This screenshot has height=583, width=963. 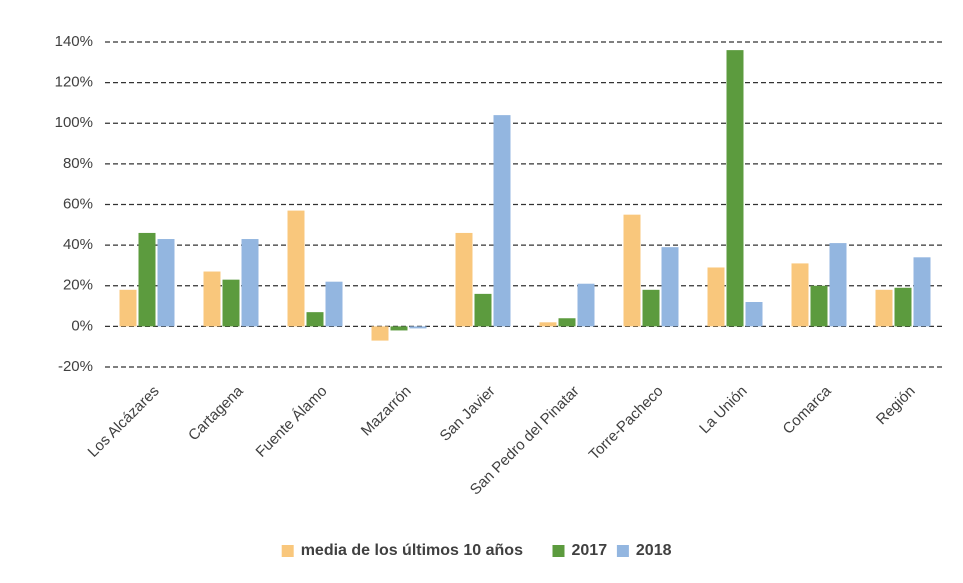 What do you see at coordinates (124, 422) in the screenshot?
I see `x-tick-label: Los Alcázares` at bounding box center [124, 422].